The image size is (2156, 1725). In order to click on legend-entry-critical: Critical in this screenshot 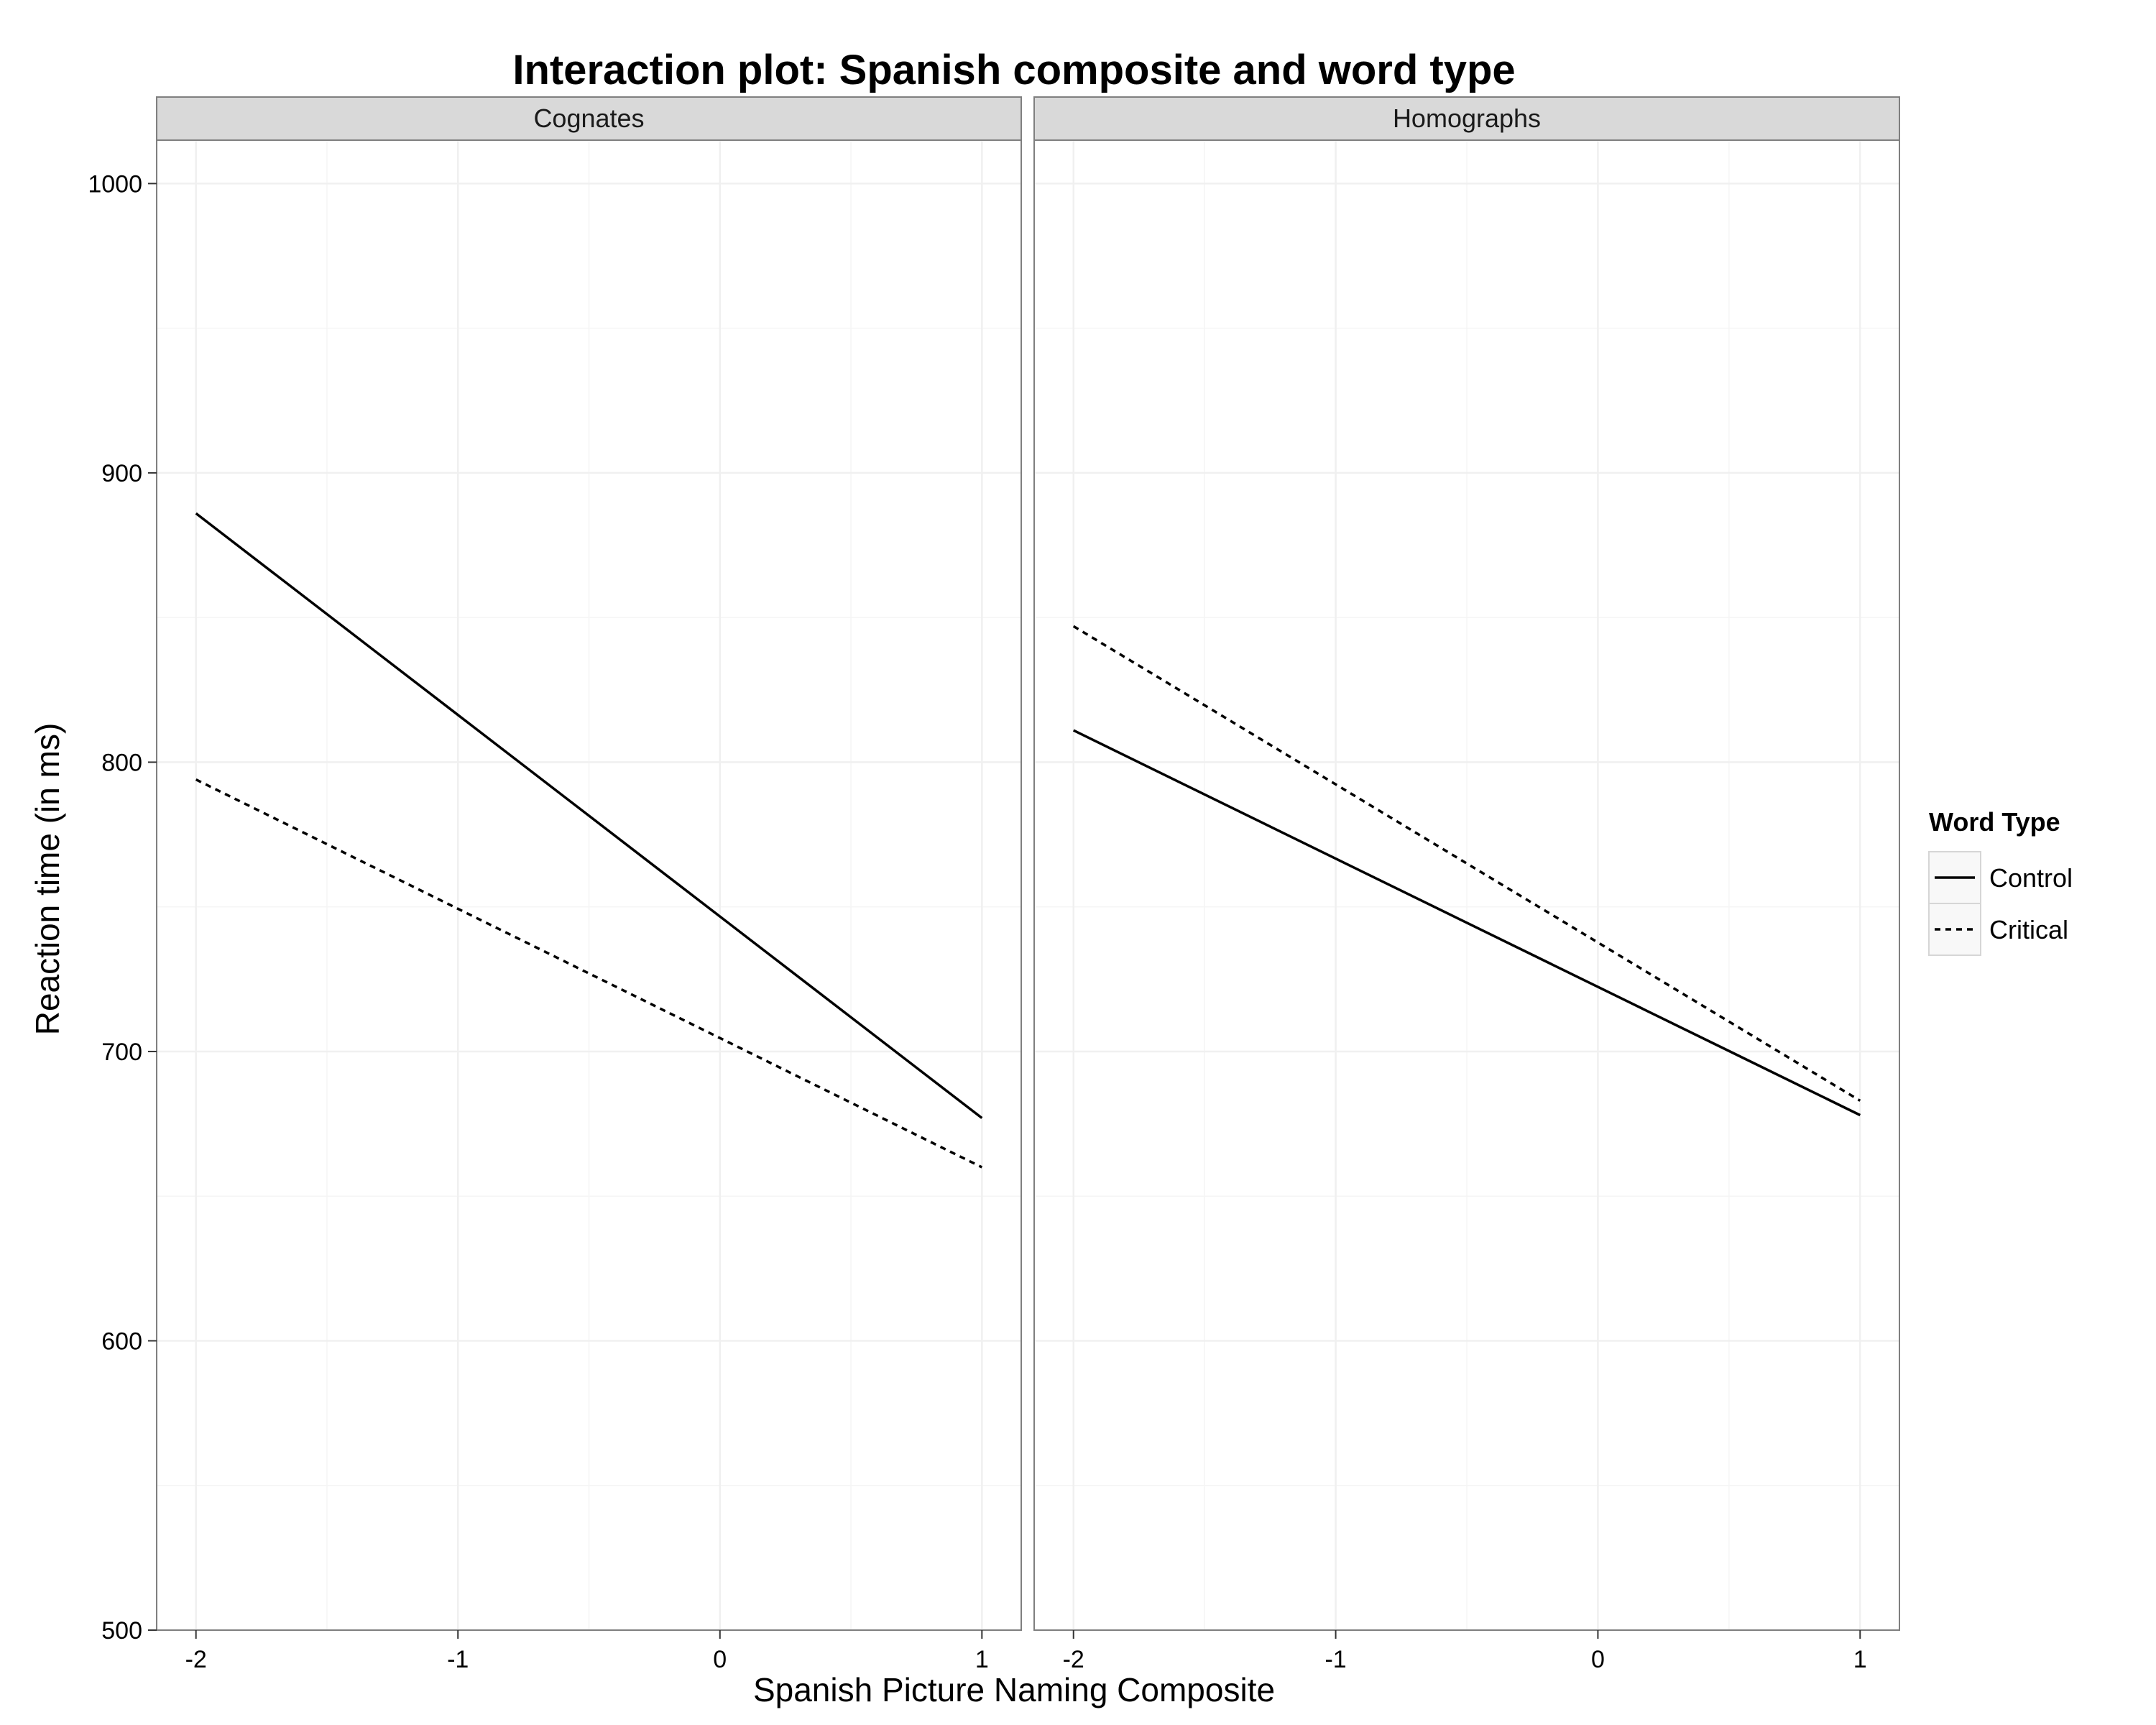, I will do `click(1998, 929)`.